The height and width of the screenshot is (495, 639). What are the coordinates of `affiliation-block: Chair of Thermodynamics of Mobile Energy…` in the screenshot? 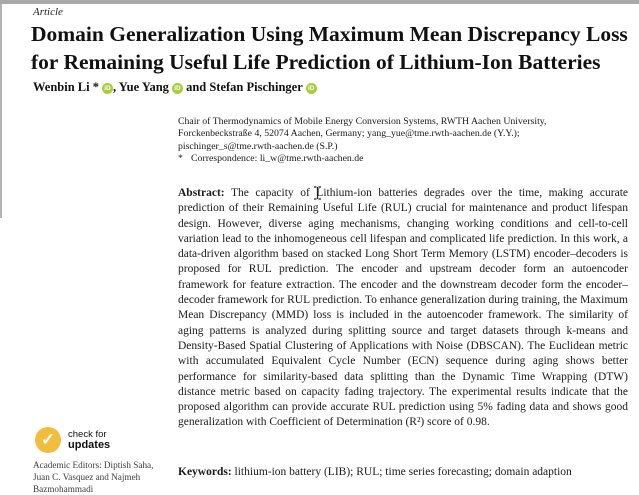 It's located at (406, 140).